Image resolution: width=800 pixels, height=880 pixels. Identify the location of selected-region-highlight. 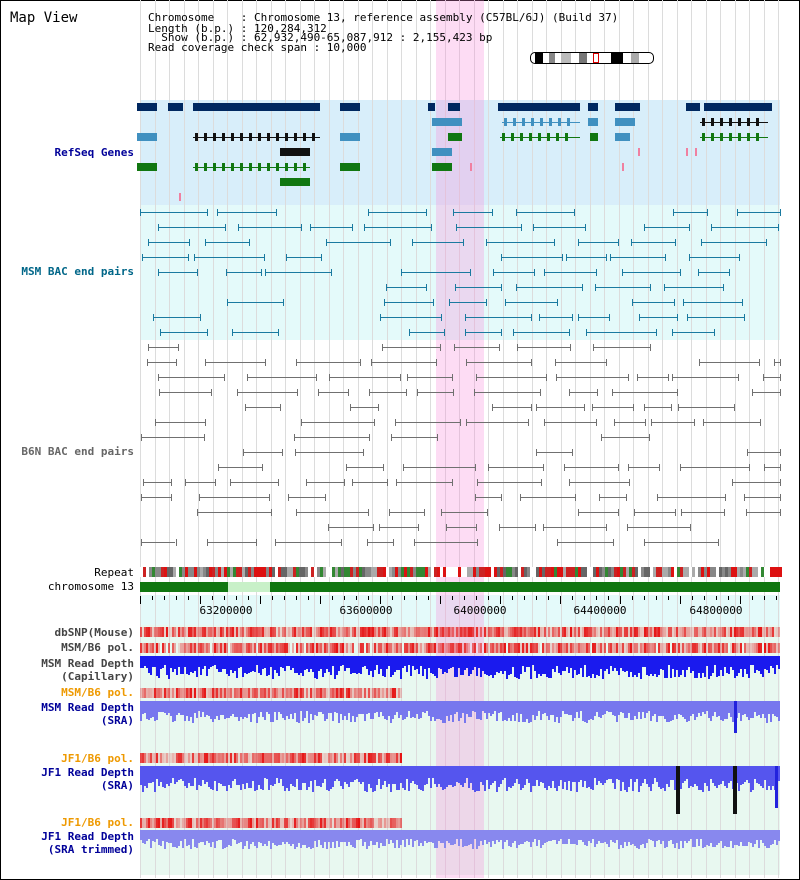
(460, 439).